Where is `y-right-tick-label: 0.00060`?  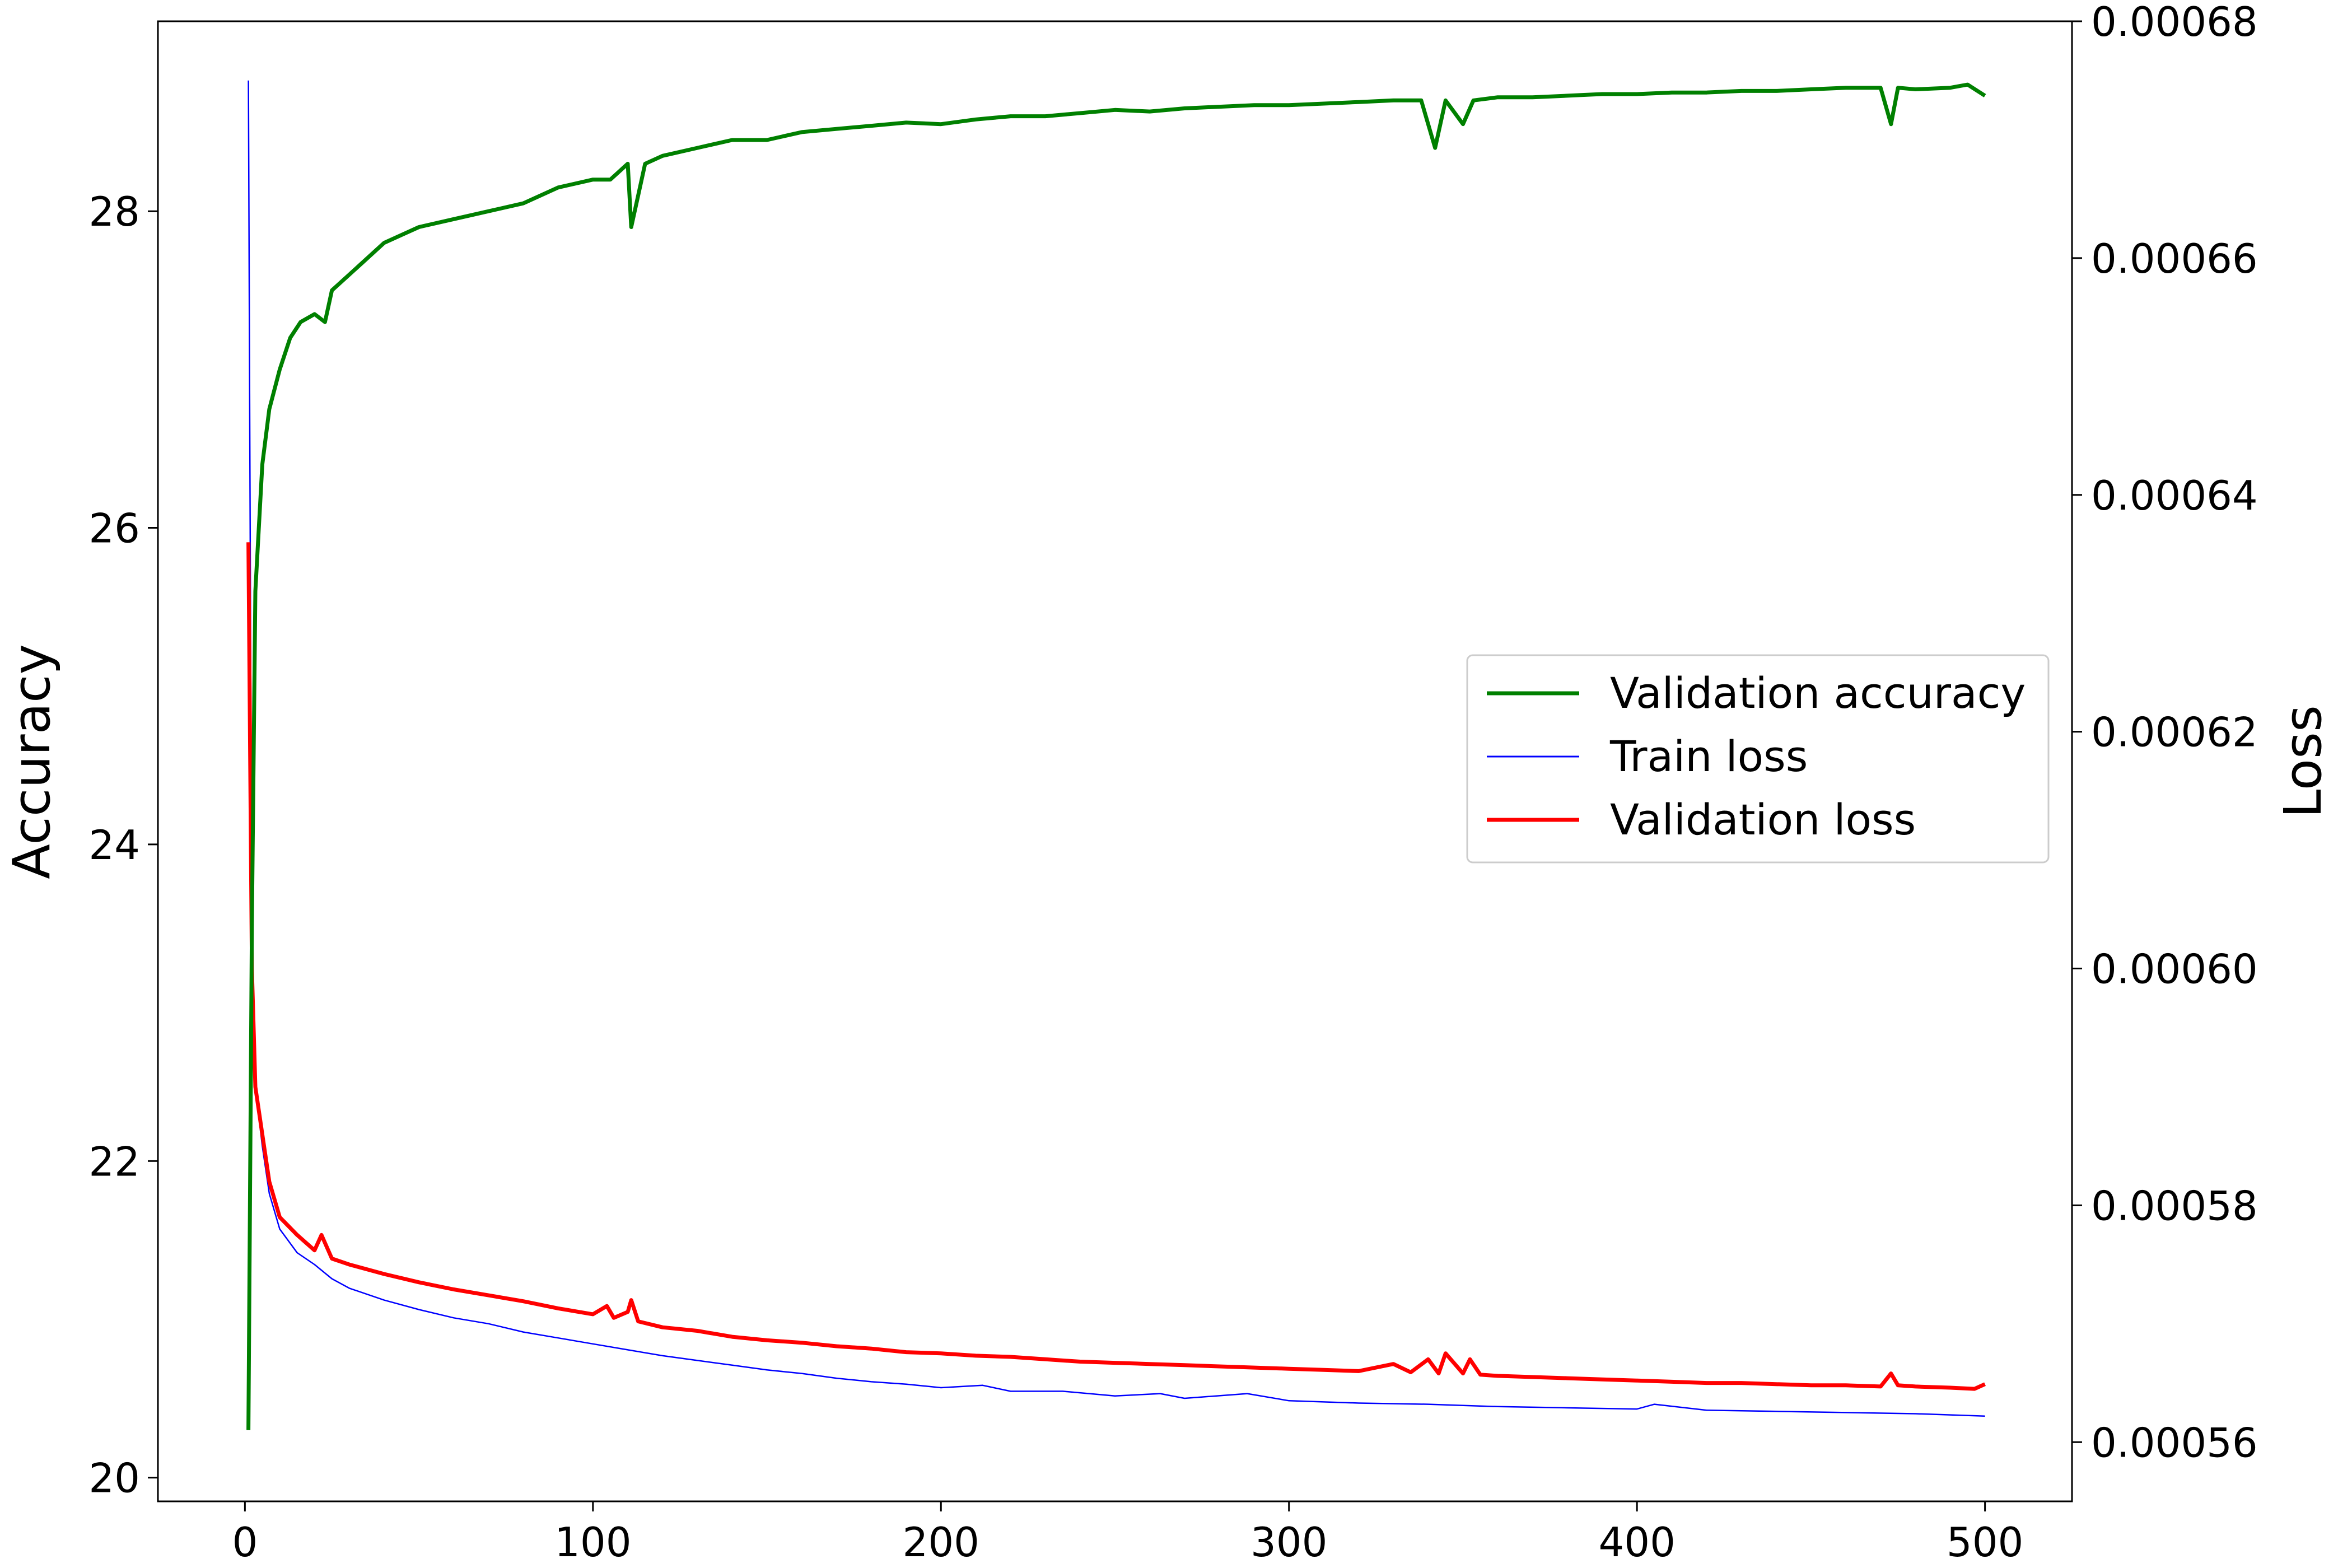 y-right-tick-label: 0.00060 is located at coordinates (2175, 970).